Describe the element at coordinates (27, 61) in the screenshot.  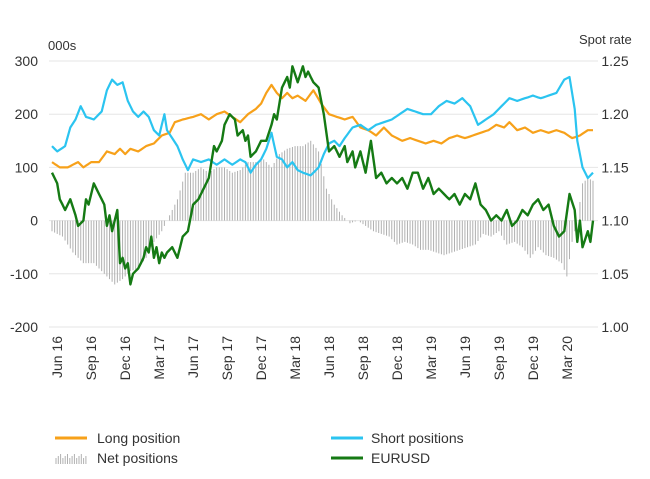
I see `left-axis-tick-label: 300` at that location.